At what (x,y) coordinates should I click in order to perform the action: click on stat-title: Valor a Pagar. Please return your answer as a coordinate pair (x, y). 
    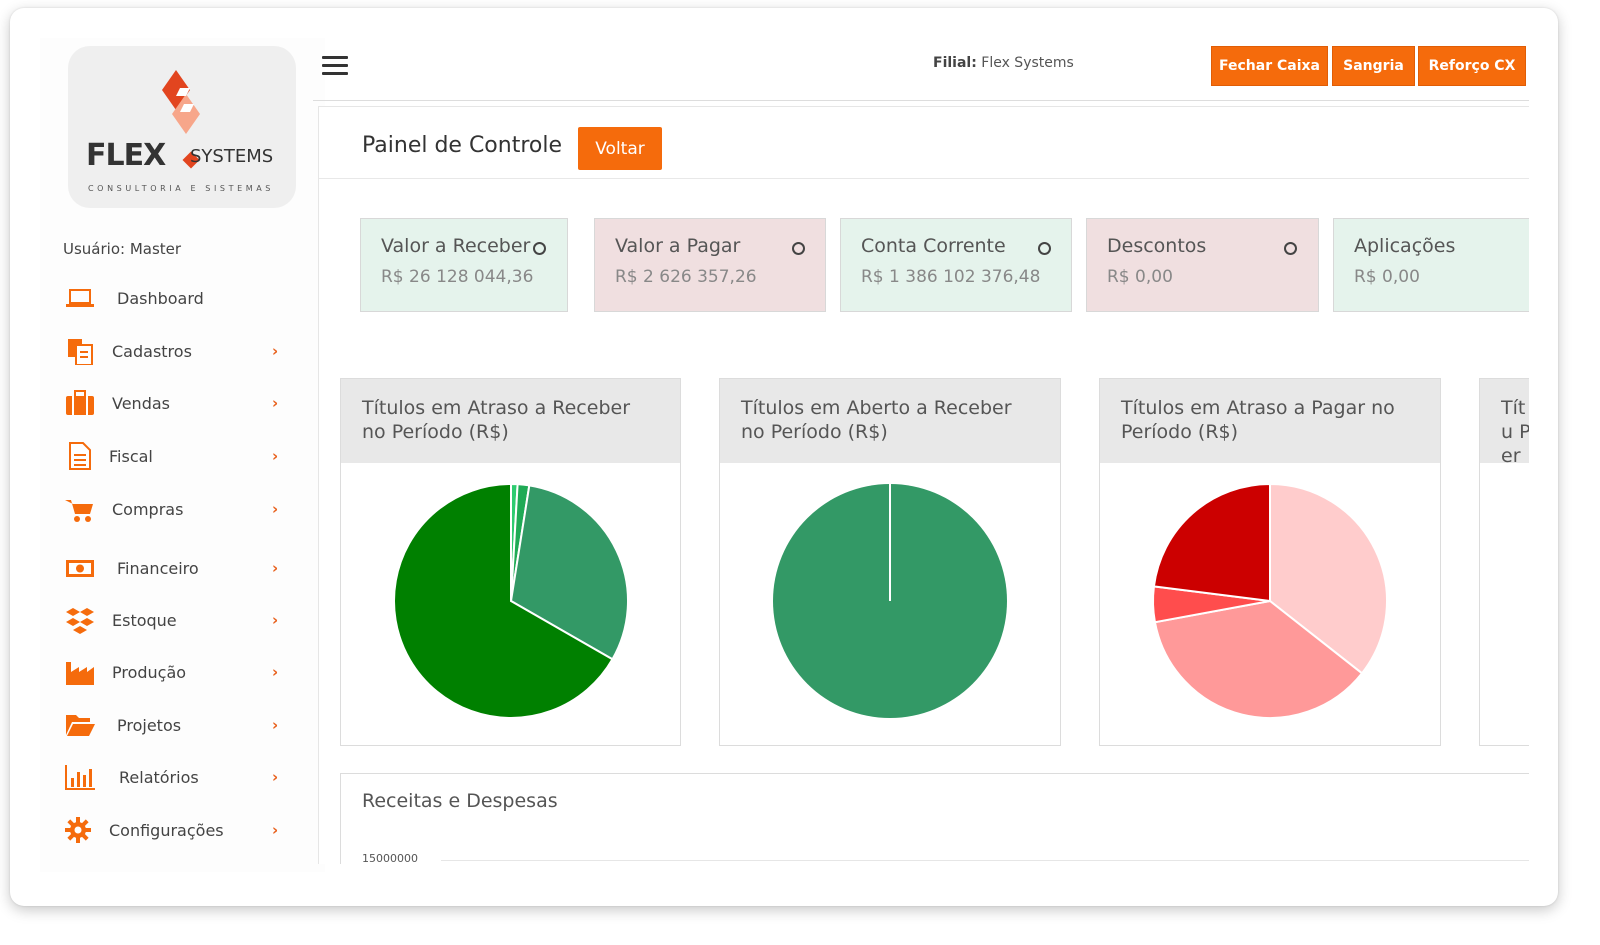
    Looking at the image, I should click on (678, 246).